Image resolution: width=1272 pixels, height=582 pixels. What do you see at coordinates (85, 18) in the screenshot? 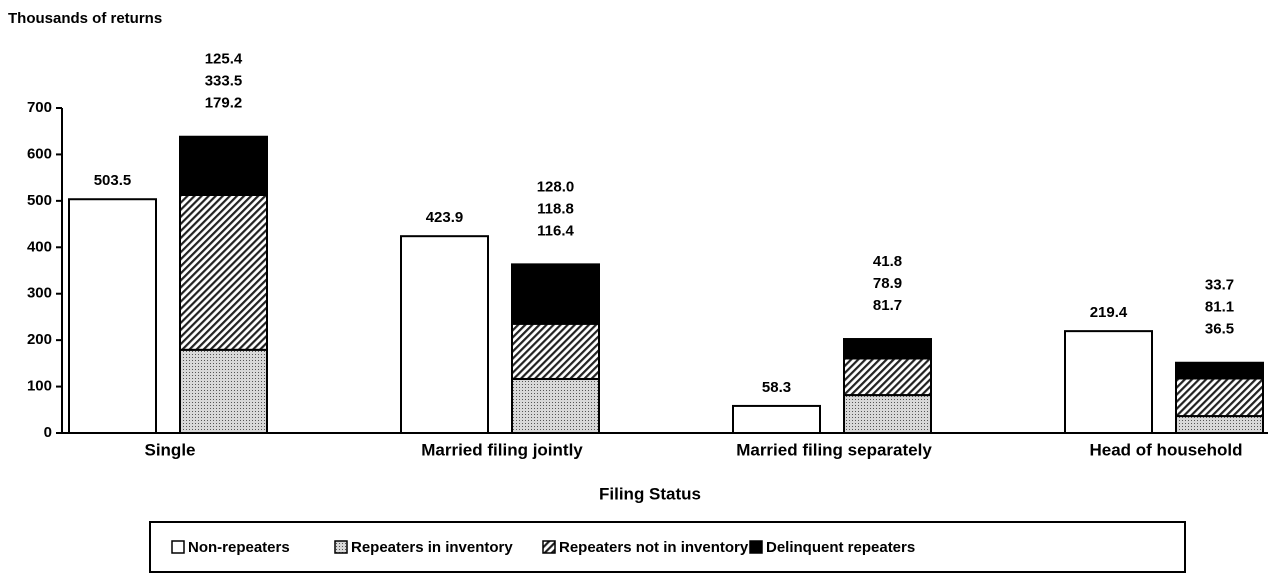
I see `y-axis-title: Thousands of returns` at bounding box center [85, 18].